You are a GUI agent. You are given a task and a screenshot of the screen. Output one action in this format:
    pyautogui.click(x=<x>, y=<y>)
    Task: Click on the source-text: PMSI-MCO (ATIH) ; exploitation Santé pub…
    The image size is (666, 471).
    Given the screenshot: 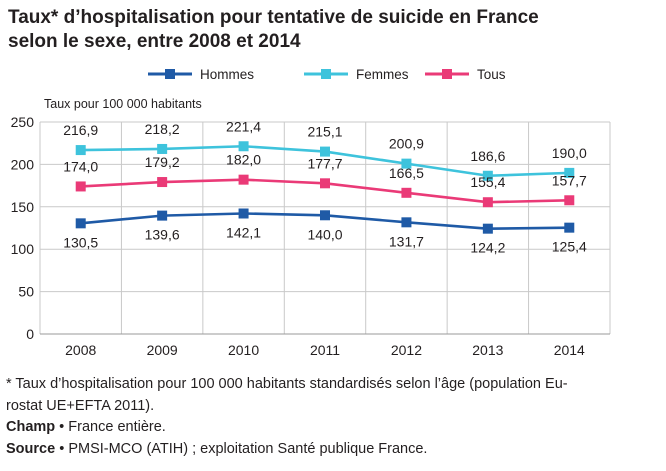 What is the action you would take?
    pyautogui.click(x=248, y=448)
    